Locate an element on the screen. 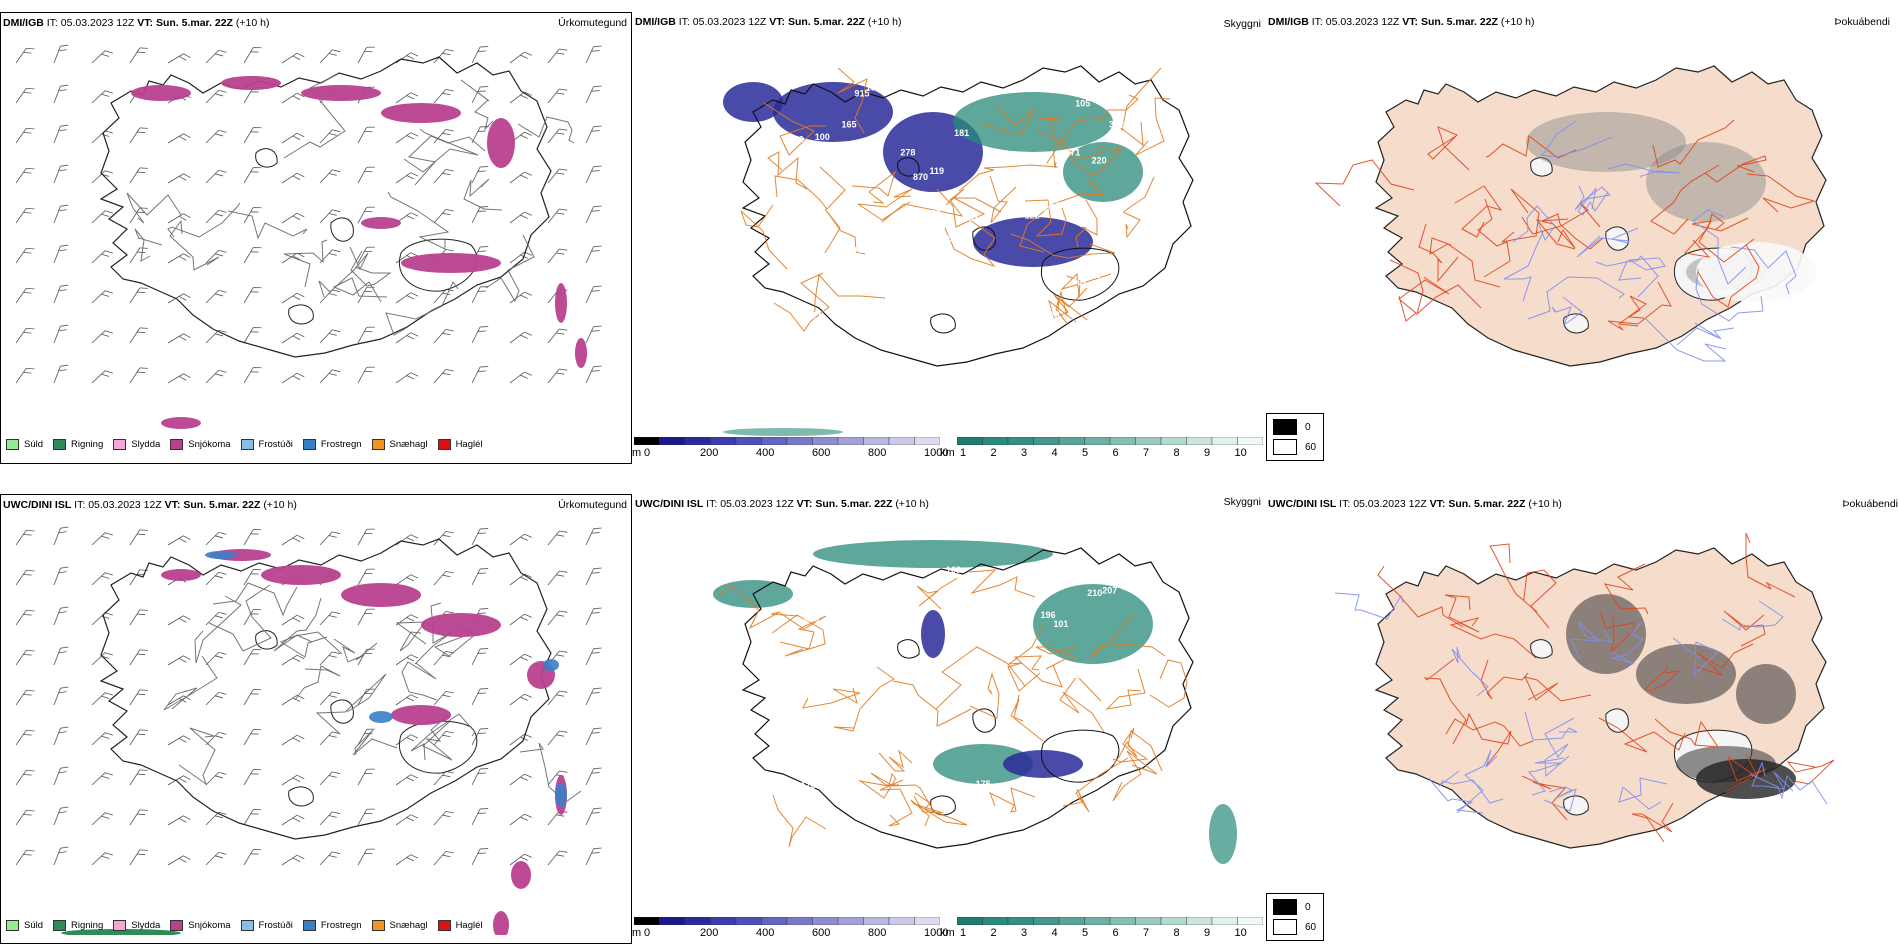 This screenshot has height=950, width=1900. visibility-value: 871 is located at coordinates (1072, 153).